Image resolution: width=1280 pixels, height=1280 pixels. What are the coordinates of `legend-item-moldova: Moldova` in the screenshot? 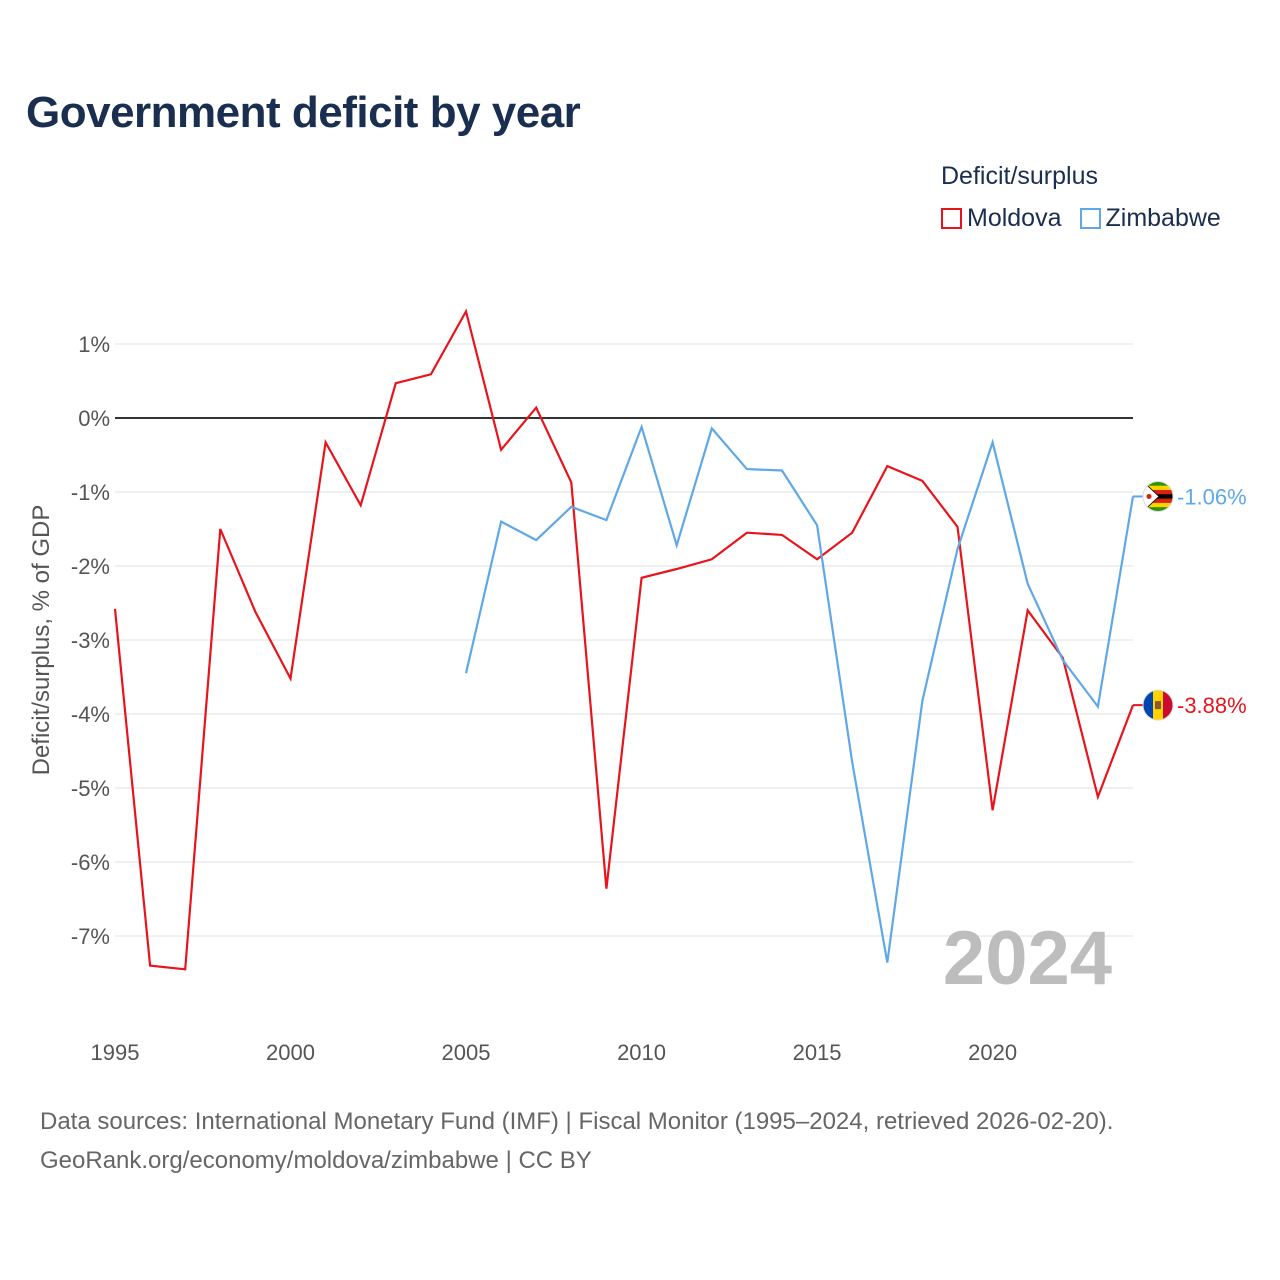 It's located at (1001, 218).